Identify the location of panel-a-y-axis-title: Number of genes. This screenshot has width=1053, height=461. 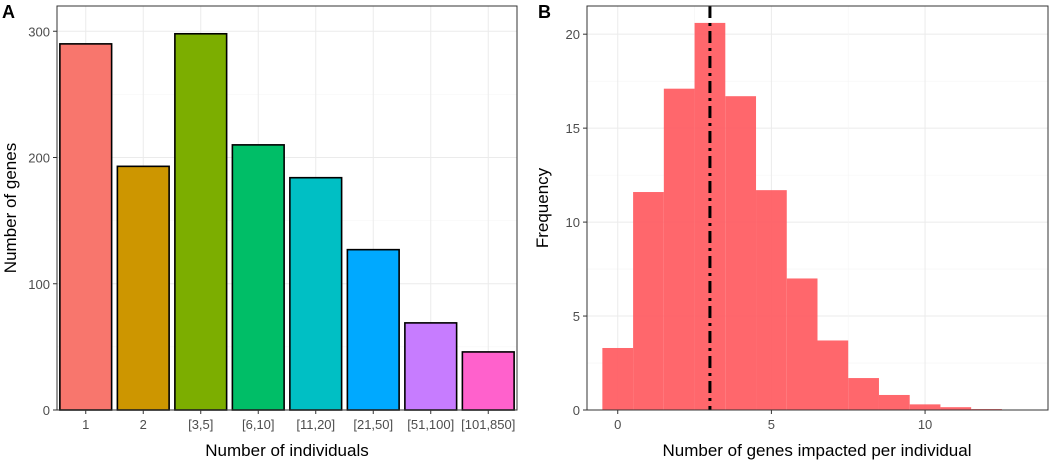
(10, 208).